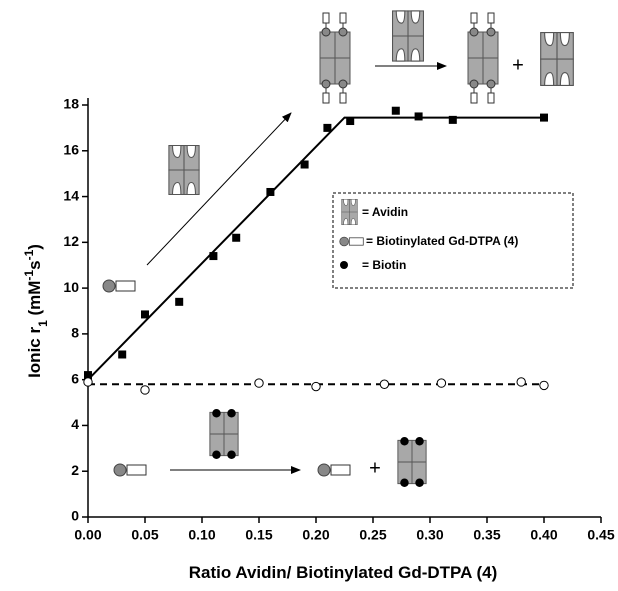 This screenshot has width=618, height=591. I want to click on x-tick-label: 0.25, so click(372, 535).